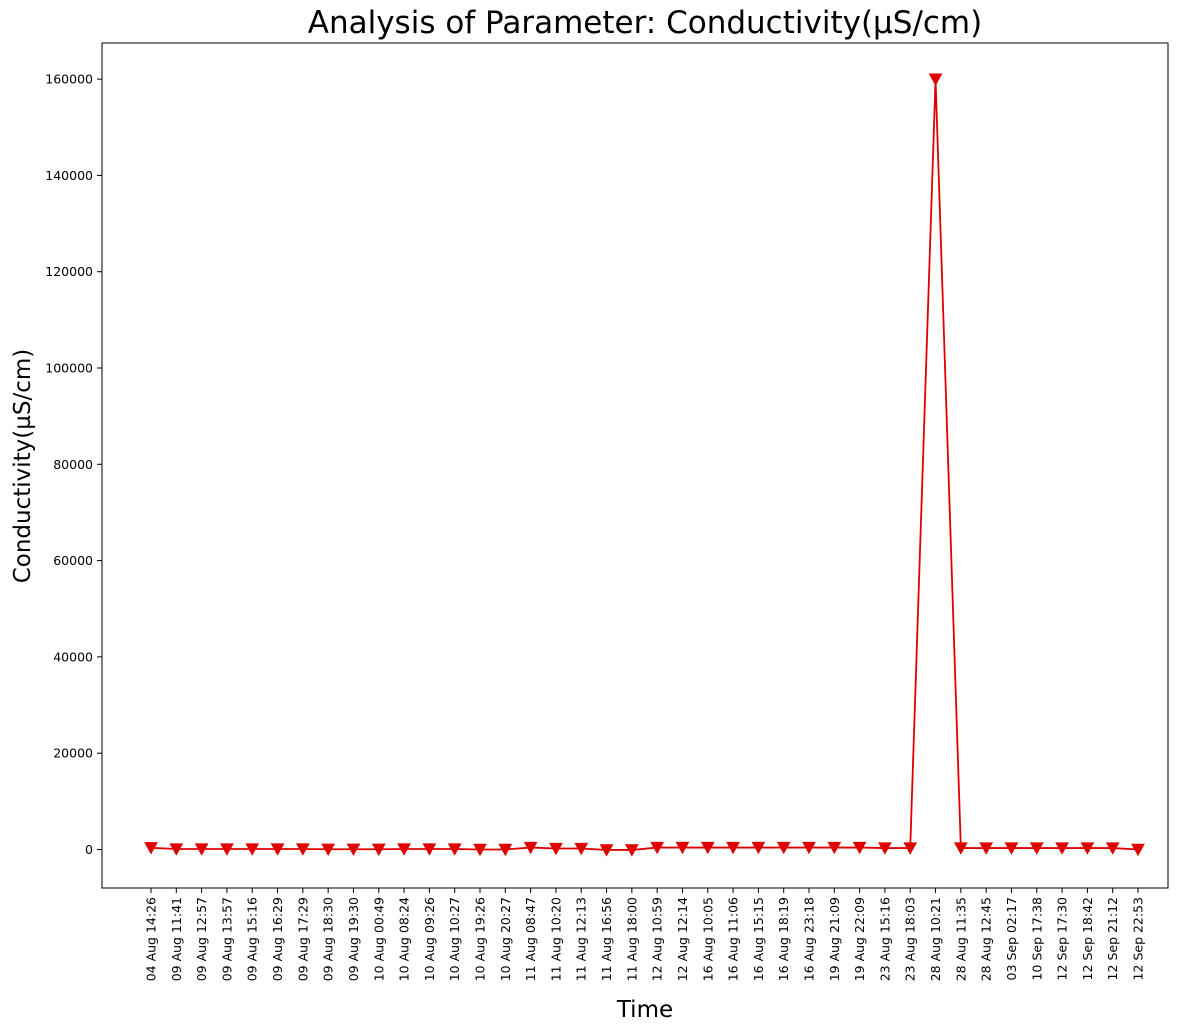  What do you see at coordinates (783, 939) in the screenshot?
I see `x-tick-label: 16 Aug 18:19` at bounding box center [783, 939].